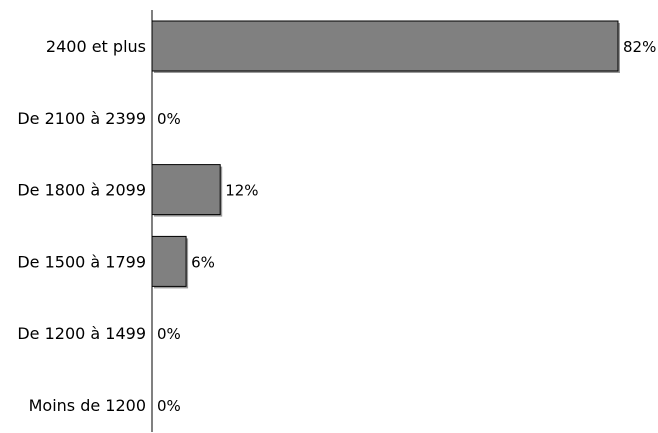 This screenshot has height=433, width=658. What do you see at coordinates (639, 47) in the screenshot?
I see `value-label: 82%` at bounding box center [639, 47].